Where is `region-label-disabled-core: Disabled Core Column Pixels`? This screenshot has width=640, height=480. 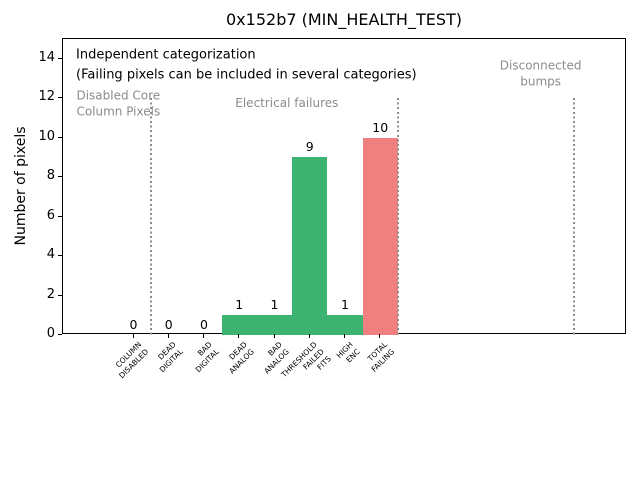
region-label-disabled-core: Disabled Core Column Pixels is located at coordinates (118, 103).